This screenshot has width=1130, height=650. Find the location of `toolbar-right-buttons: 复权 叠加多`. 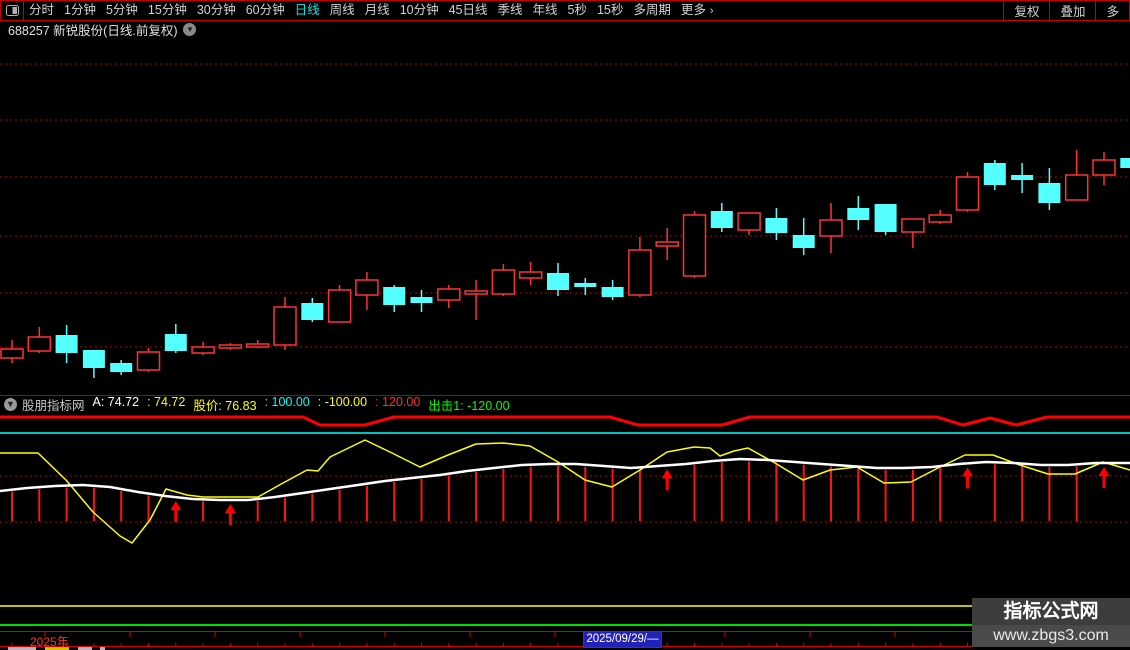

toolbar-right-buttons: 复权 叠加多 is located at coordinates (1066, 10).